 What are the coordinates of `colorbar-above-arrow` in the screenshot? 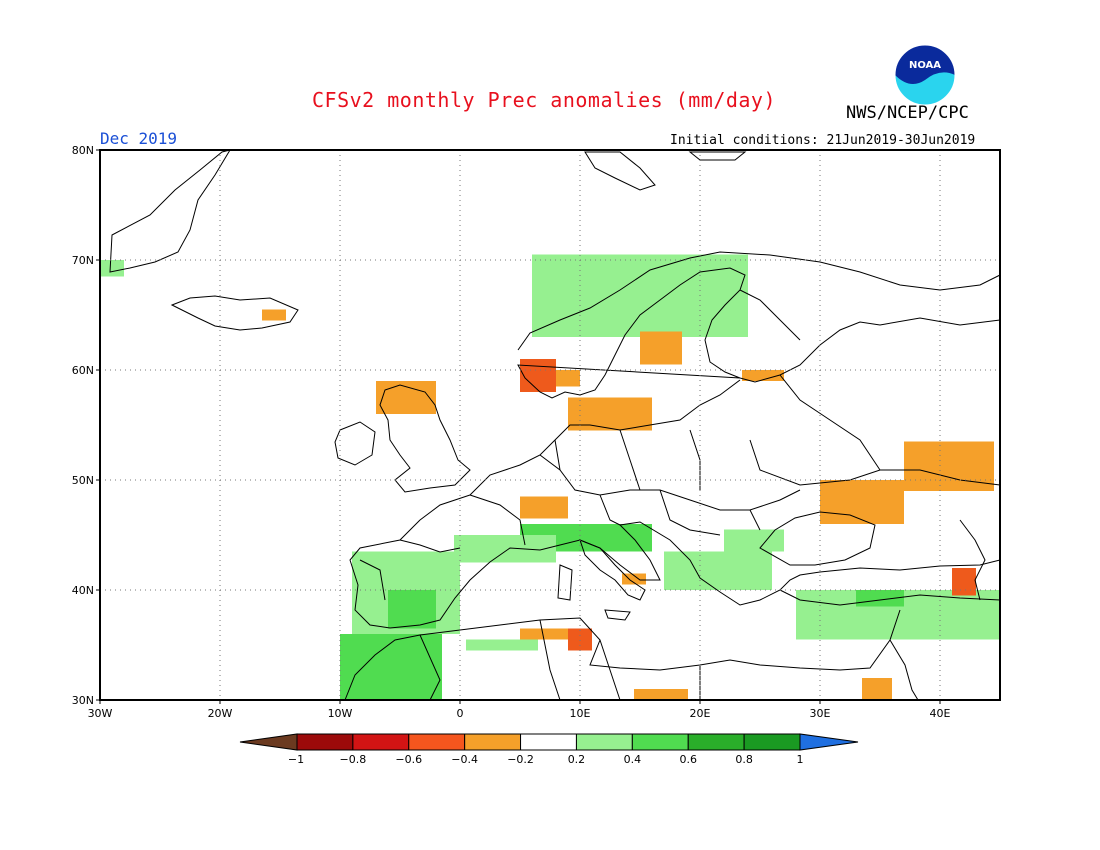 It's located at (829, 742).